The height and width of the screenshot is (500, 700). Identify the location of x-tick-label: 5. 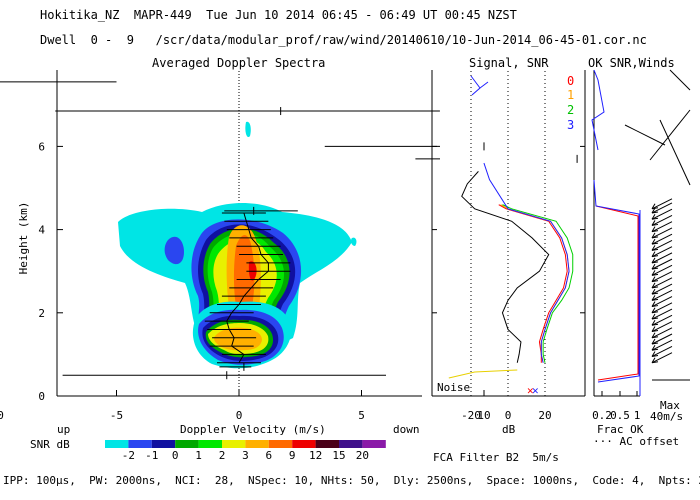
(361, 415).